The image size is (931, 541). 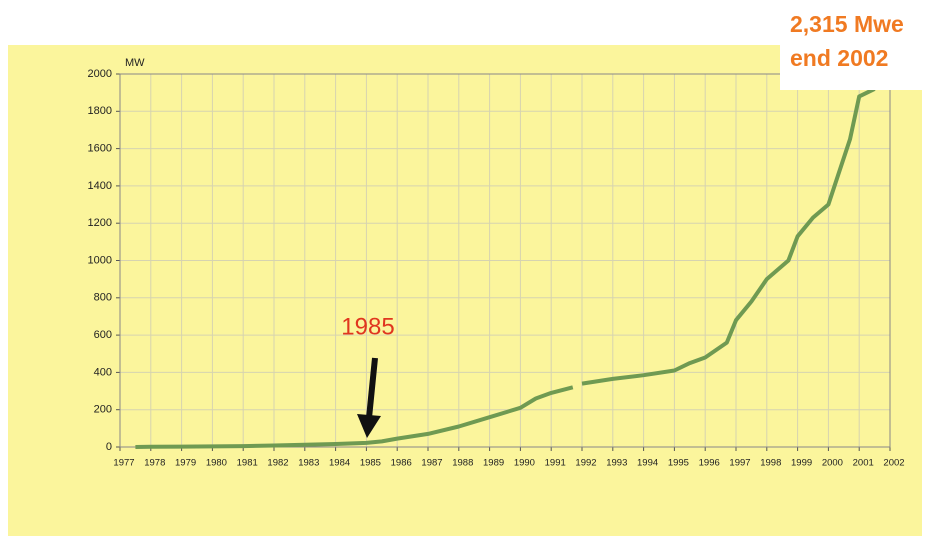 What do you see at coordinates (616, 463) in the screenshot?
I see `x-tick-label: 1993` at bounding box center [616, 463].